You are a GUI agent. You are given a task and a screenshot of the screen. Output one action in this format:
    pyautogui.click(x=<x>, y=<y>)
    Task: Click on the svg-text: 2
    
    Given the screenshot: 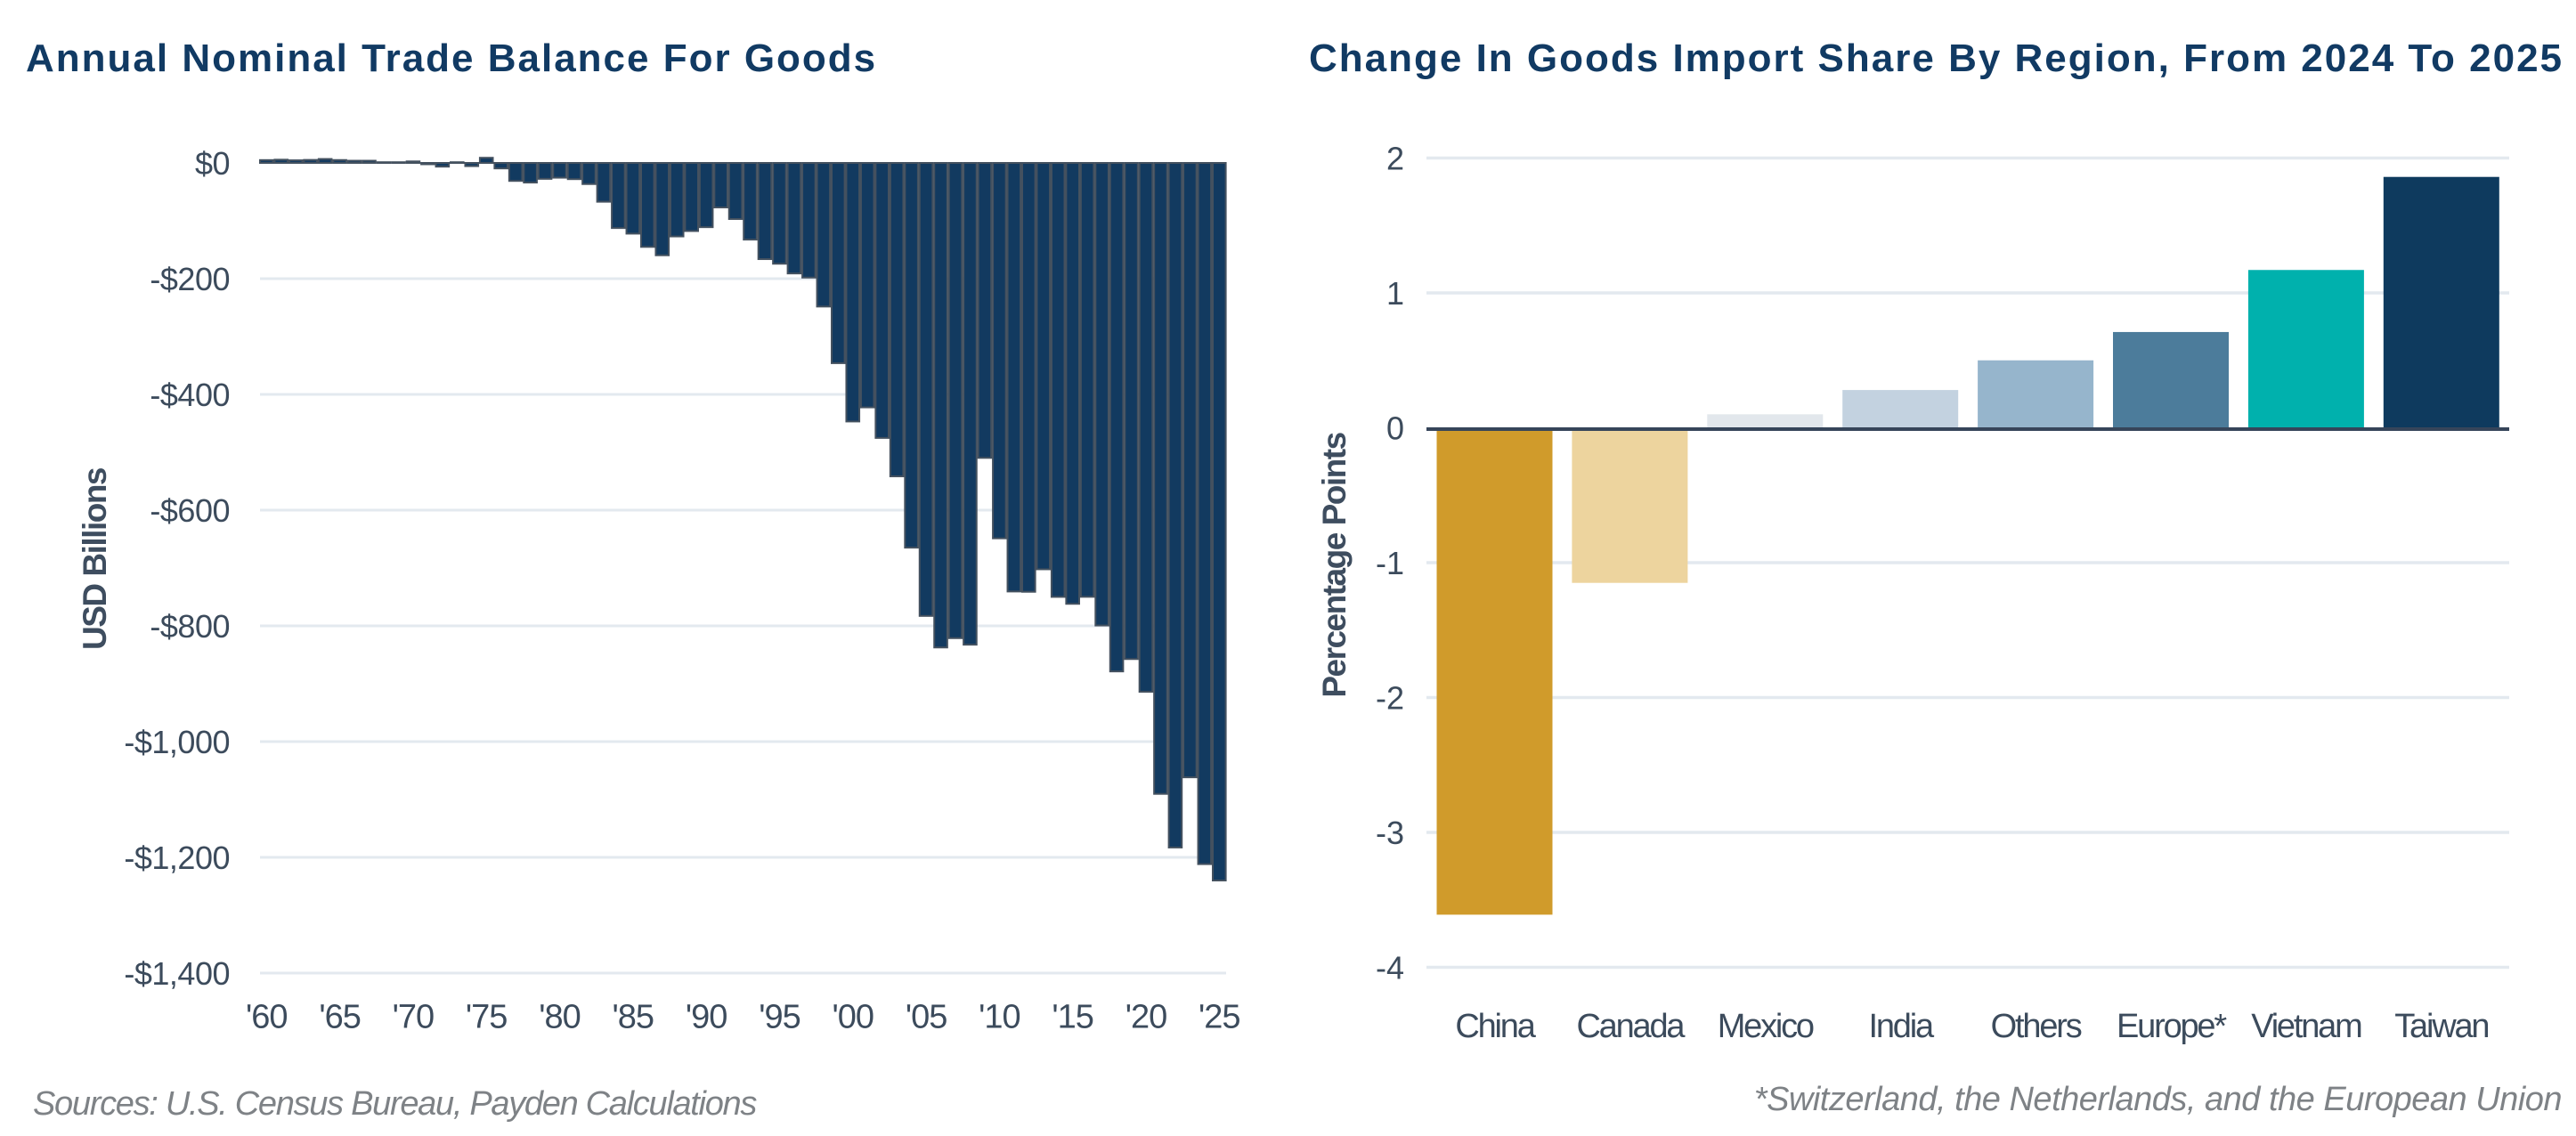 What is the action you would take?
    pyautogui.click(x=1395, y=159)
    